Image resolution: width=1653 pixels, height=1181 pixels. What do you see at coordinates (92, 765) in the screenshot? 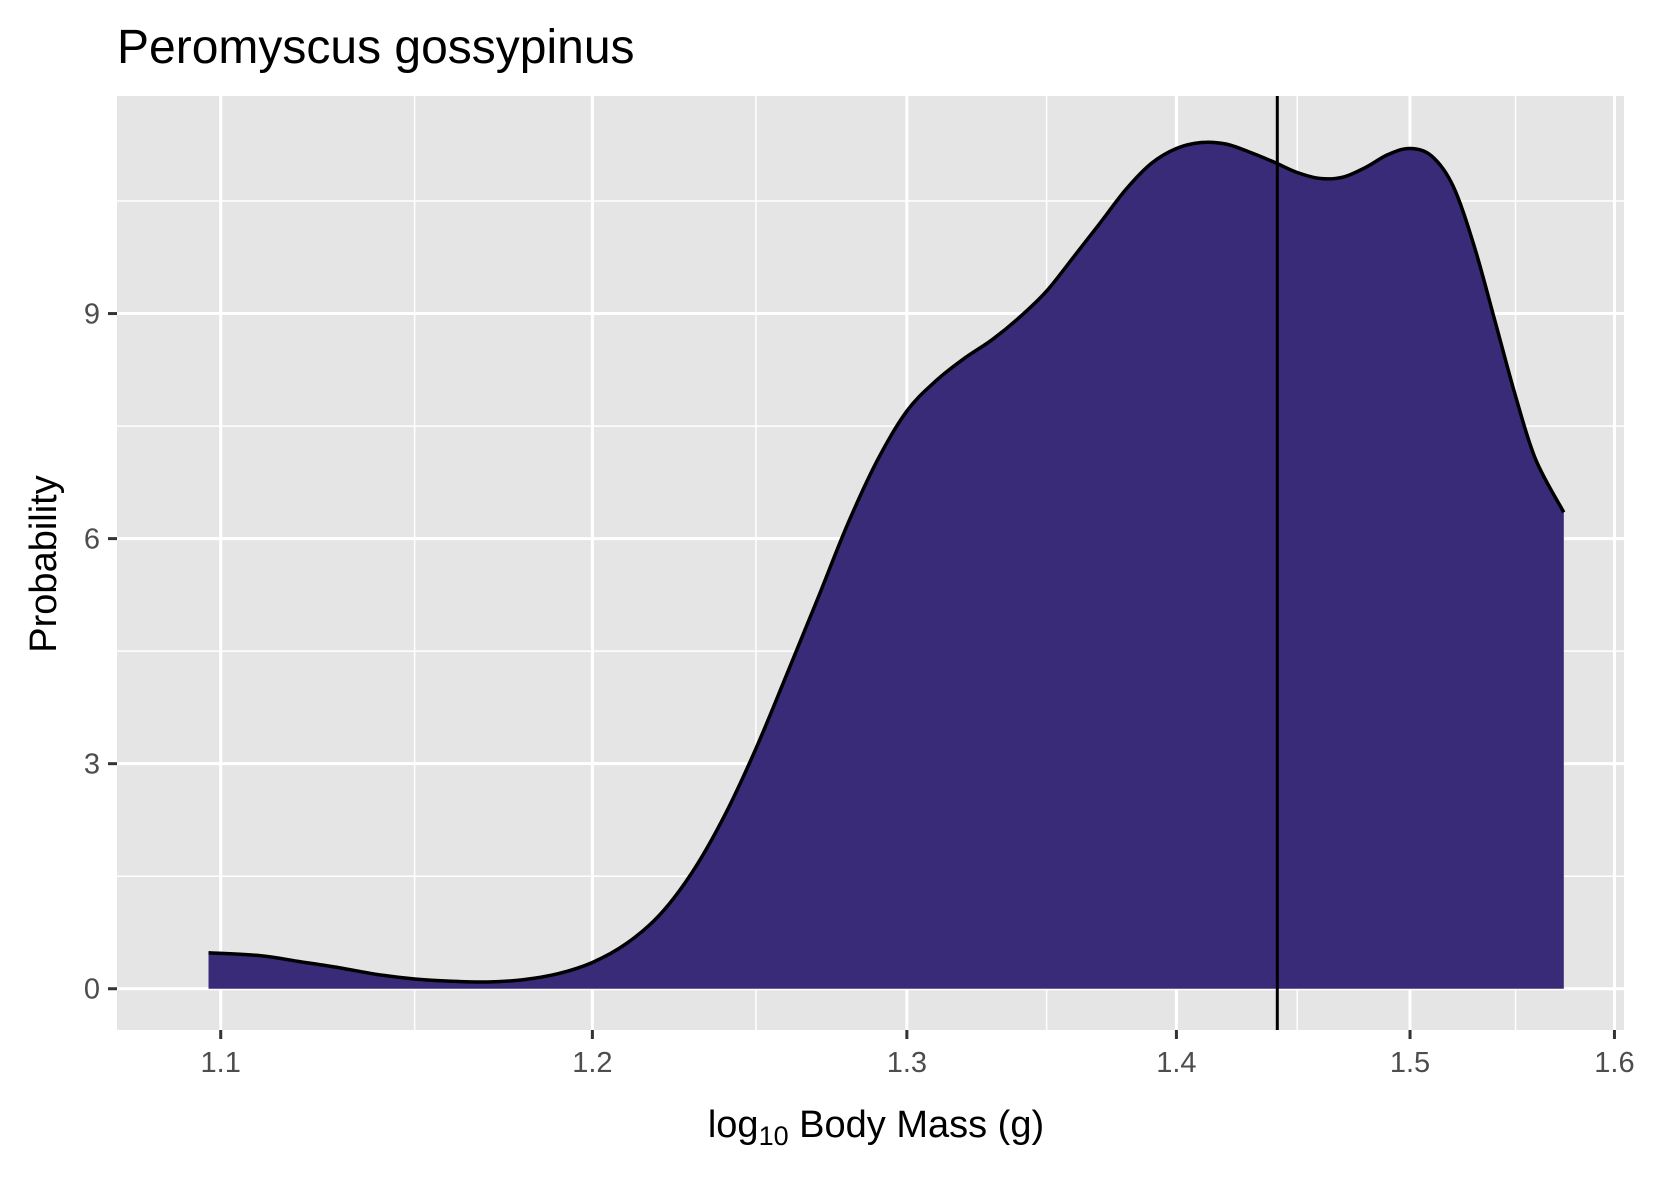
I see `y-tick-label: 3` at bounding box center [92, 765].